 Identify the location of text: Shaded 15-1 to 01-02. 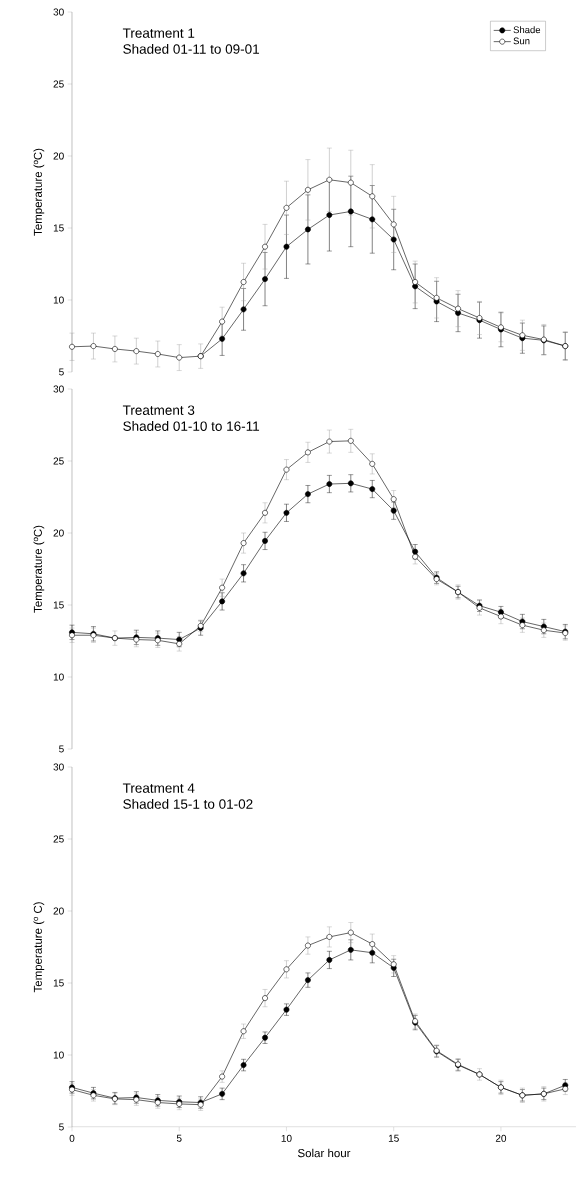
(188, 803).